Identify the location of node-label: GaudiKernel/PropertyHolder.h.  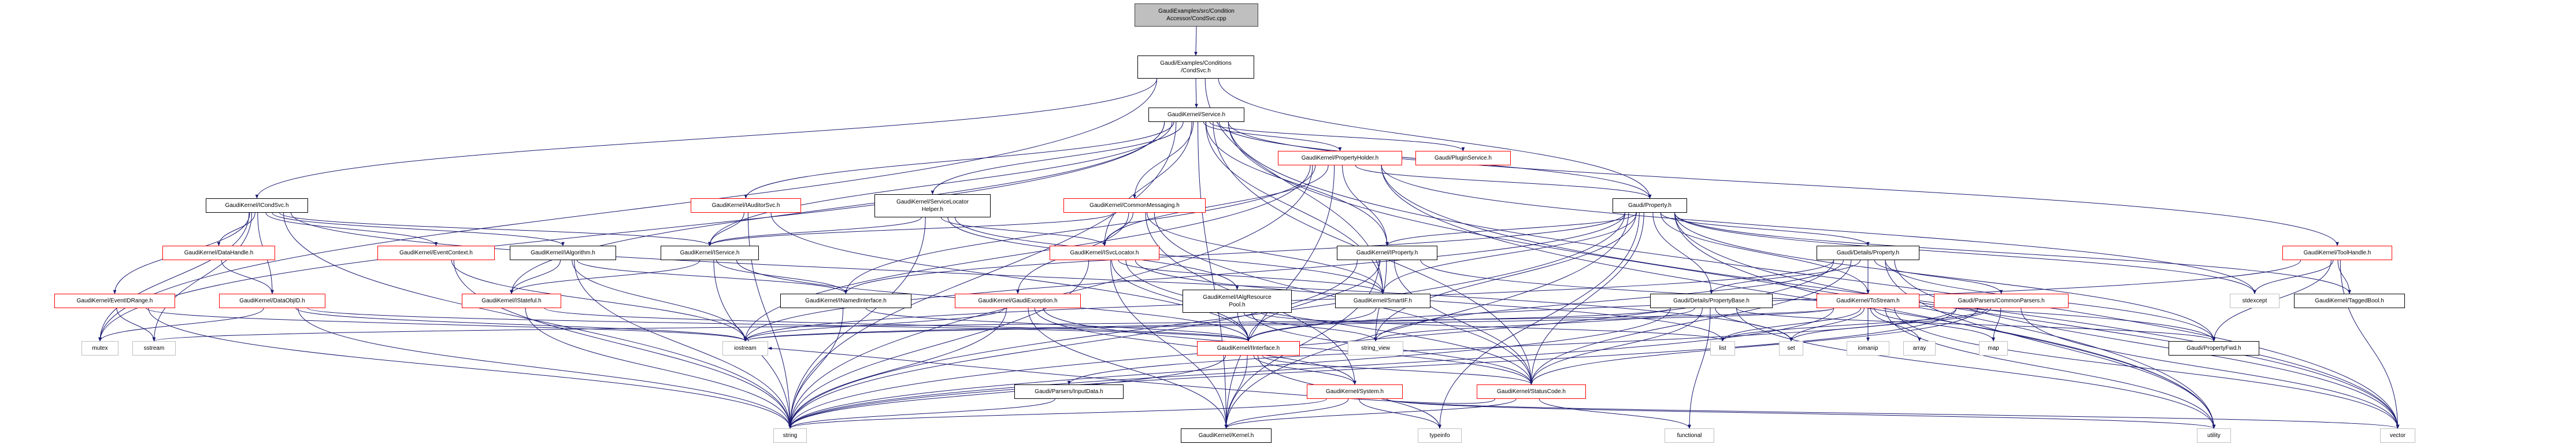
(1340, 158).